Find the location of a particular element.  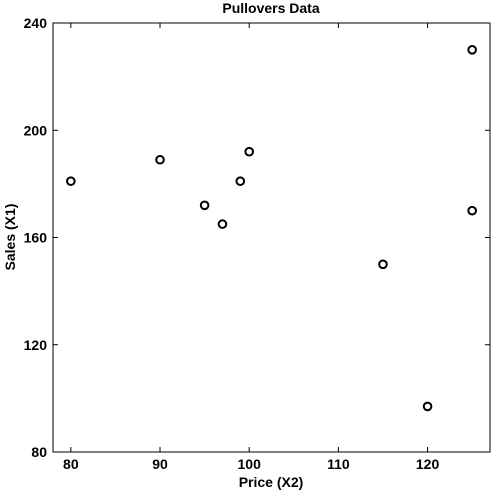

chart-title: Pullovers Data is located at coordinates (270, 8).